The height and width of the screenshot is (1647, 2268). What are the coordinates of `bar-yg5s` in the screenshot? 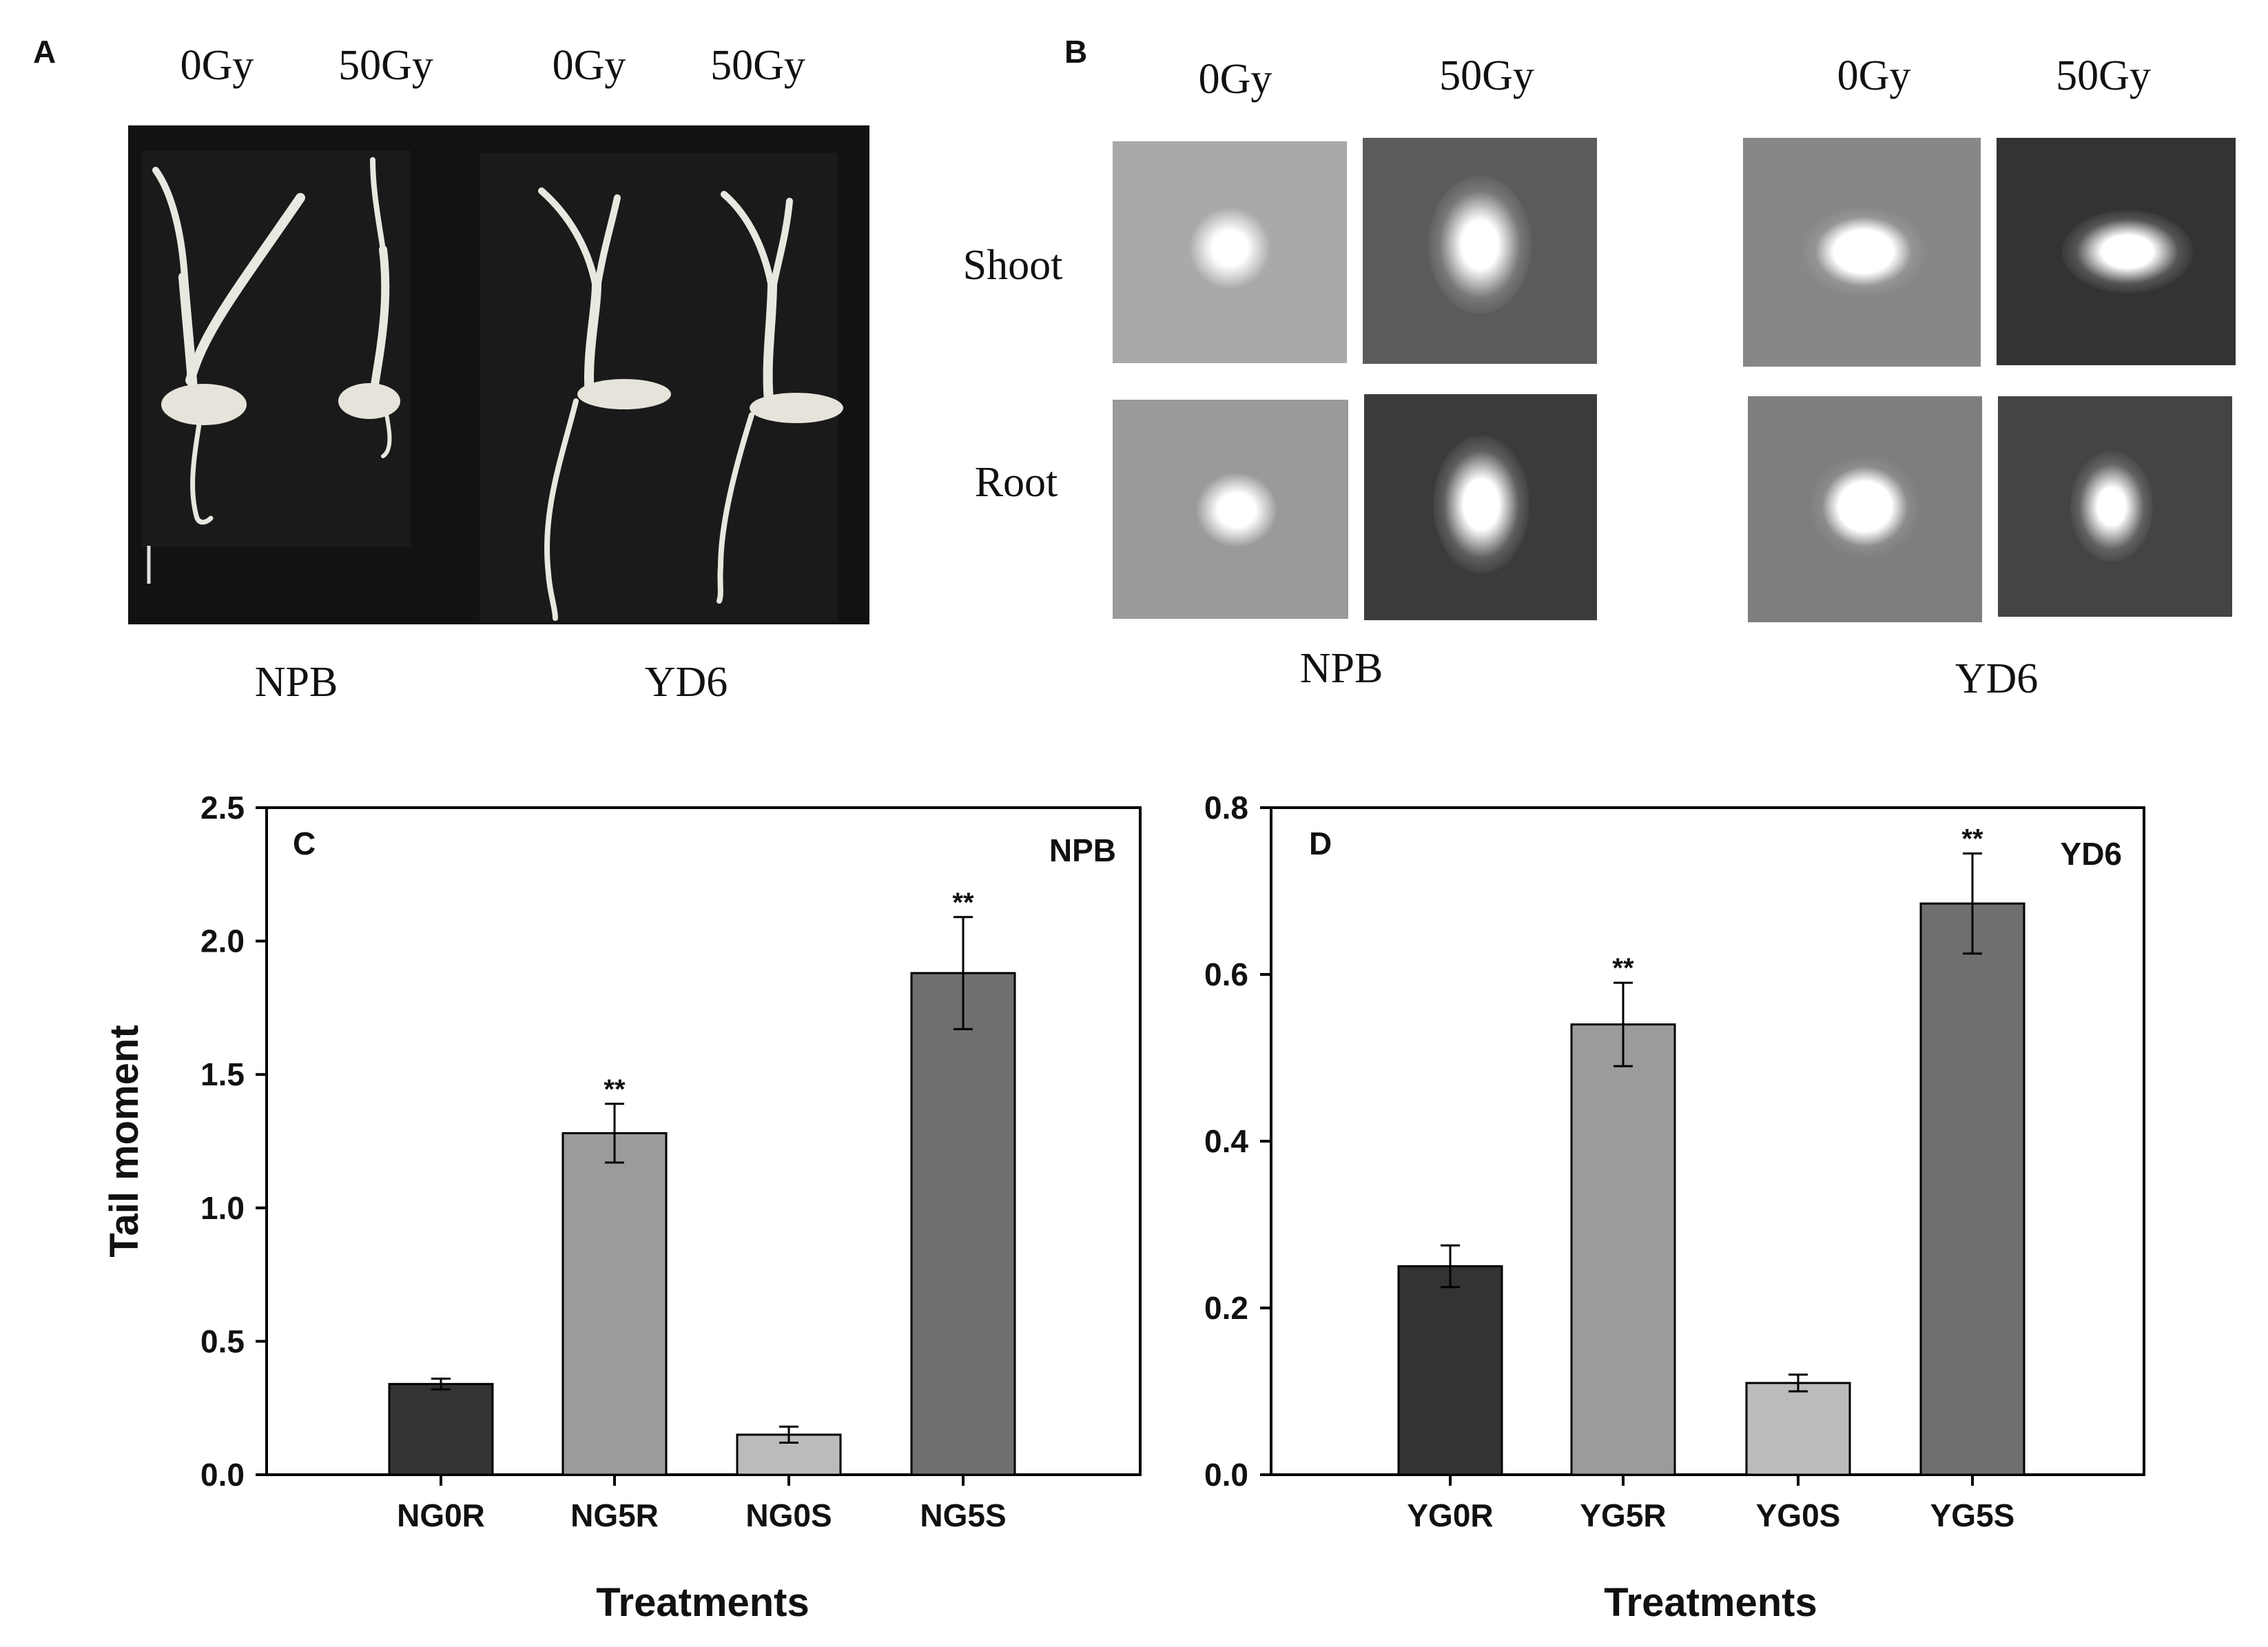 It's located at (1972, 1189).